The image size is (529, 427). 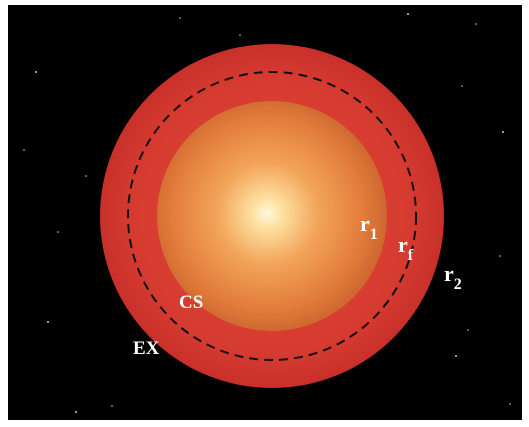 I want to click on label-sub: f, so click(x=411, y=255).